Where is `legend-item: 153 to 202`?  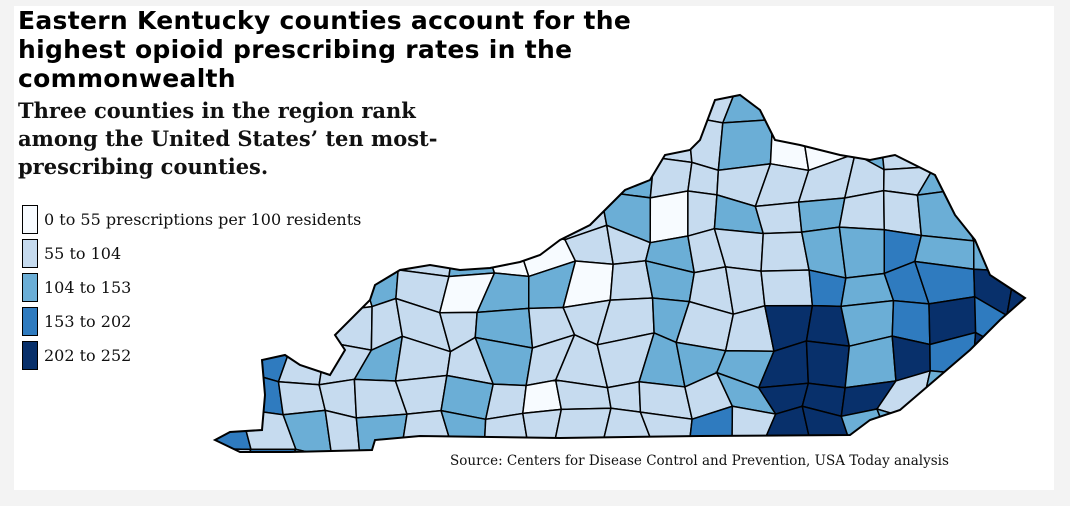 legend-item: 153 to 202 is located at coordinates (191, 321).